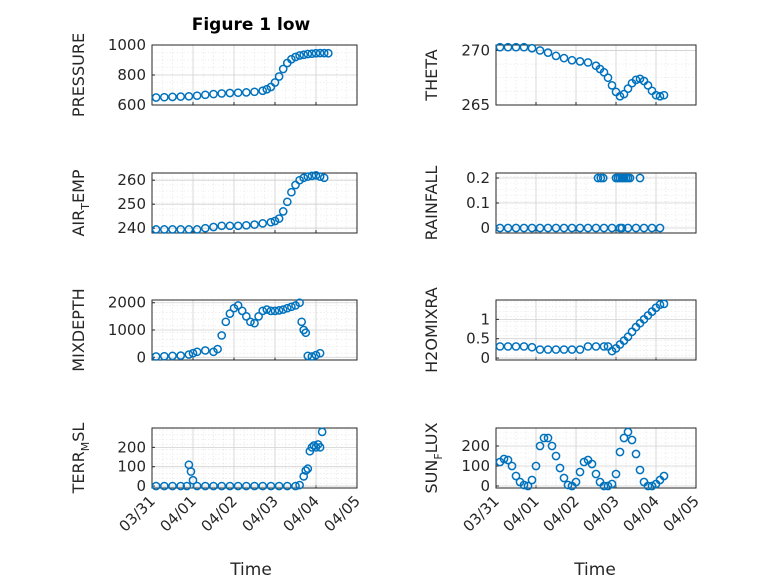 The image size is (778, 583). I want to click on subplot-4: 0 0.1 0.2 RAINFALL, so click(559, 203).